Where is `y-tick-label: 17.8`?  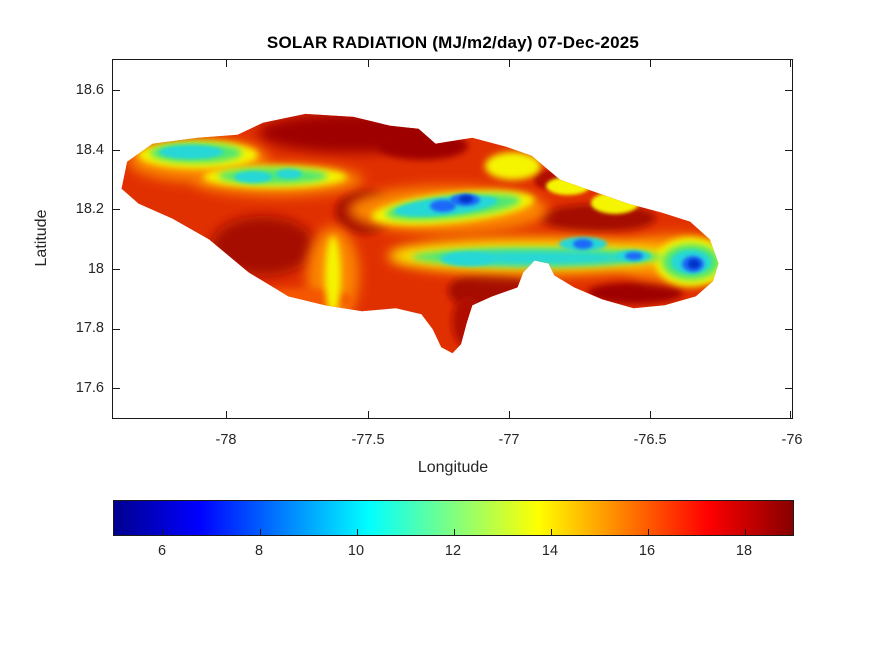 y-tick-label: 17.8 is located at coordinates (89, 328).